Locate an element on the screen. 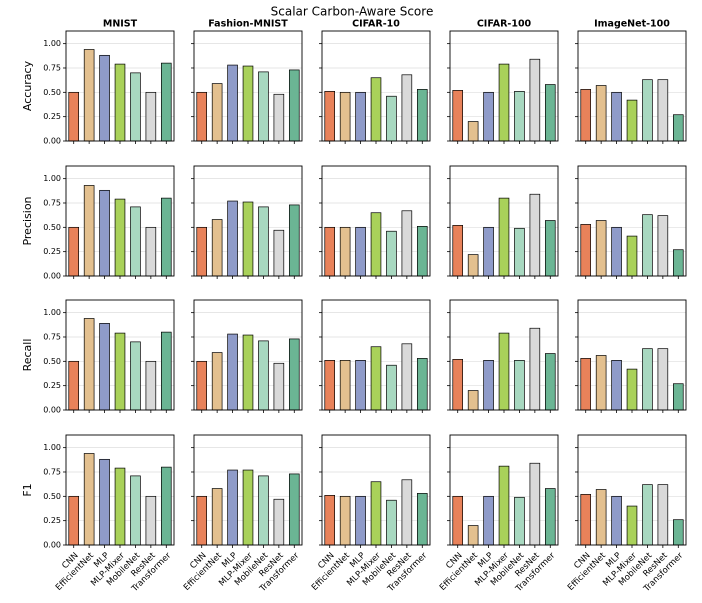 This screenshot has width=702, height=603. chart-title: Scalar Carbon-Aware Score is located at coordinates (352, 12).